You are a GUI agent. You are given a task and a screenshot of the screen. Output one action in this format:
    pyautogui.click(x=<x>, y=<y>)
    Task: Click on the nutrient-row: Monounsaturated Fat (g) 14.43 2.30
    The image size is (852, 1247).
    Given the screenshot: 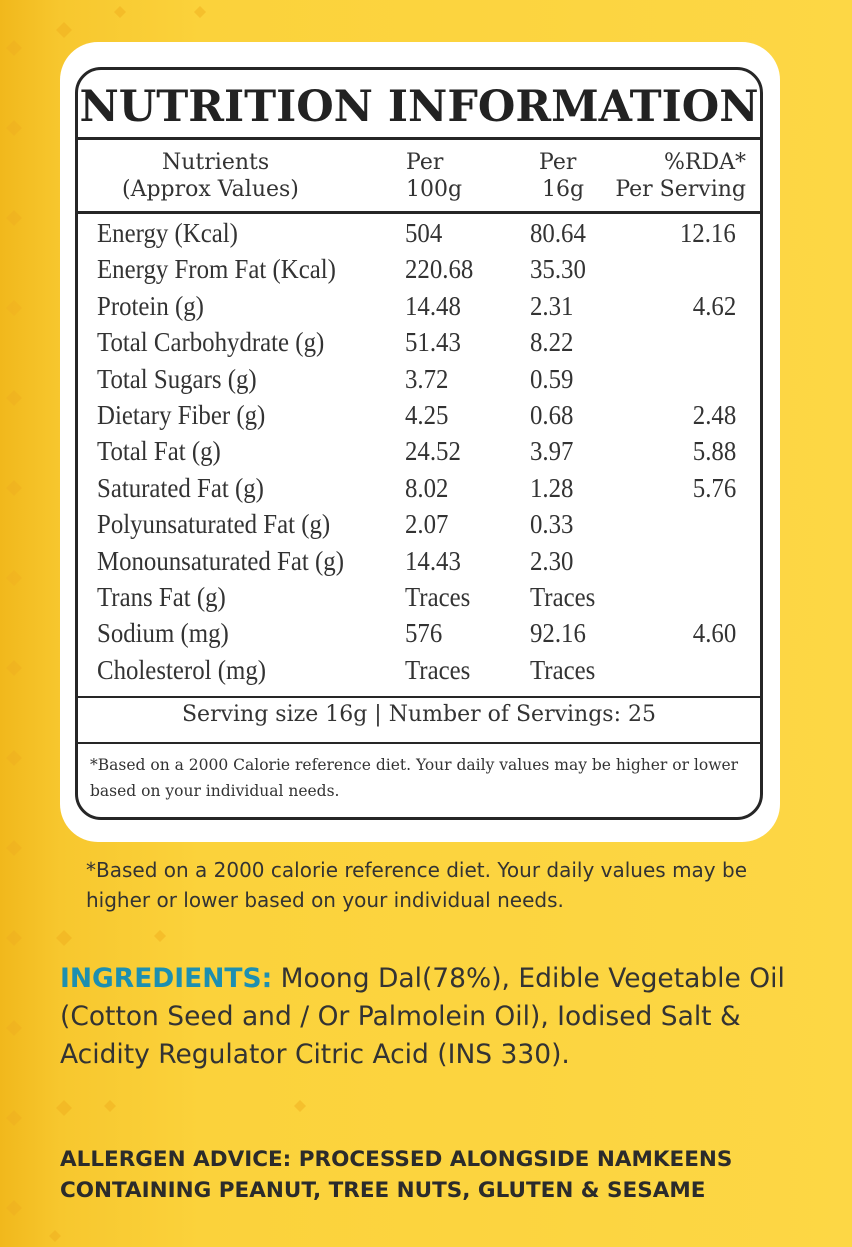 What is the action you would take?
    pyautogui.click(x=419, y=564)
    